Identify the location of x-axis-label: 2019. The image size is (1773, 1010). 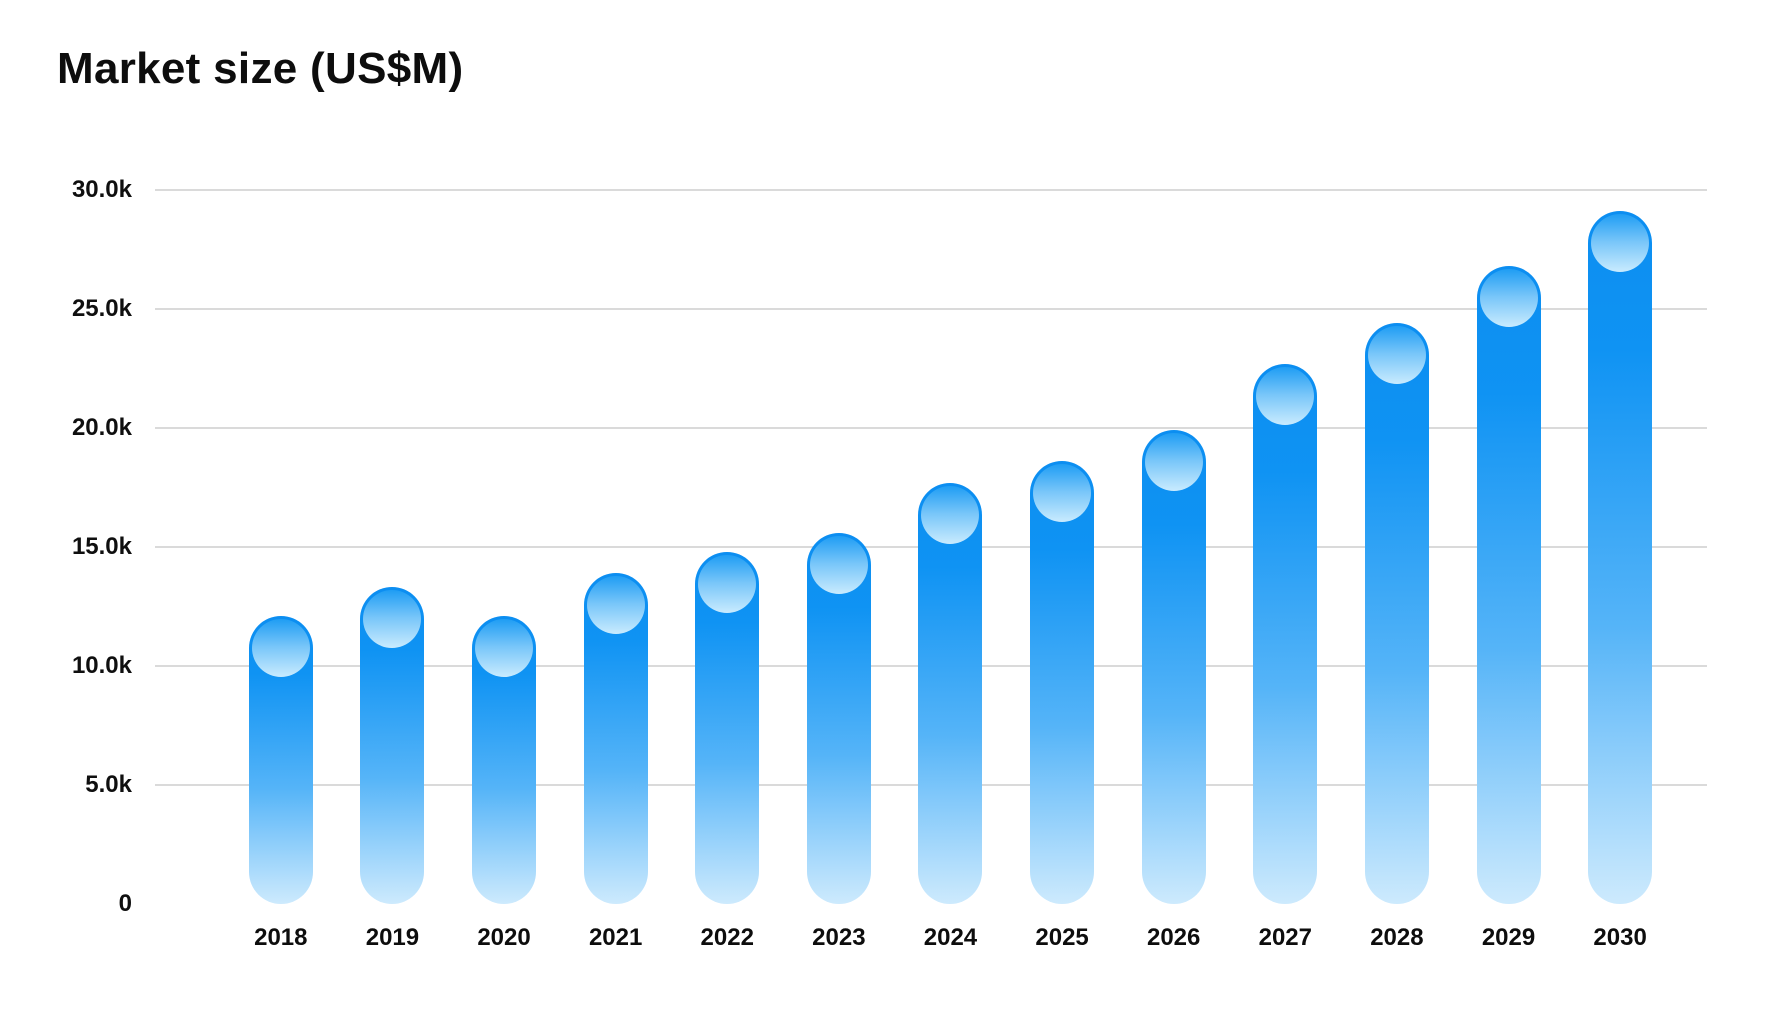
(392, 937).